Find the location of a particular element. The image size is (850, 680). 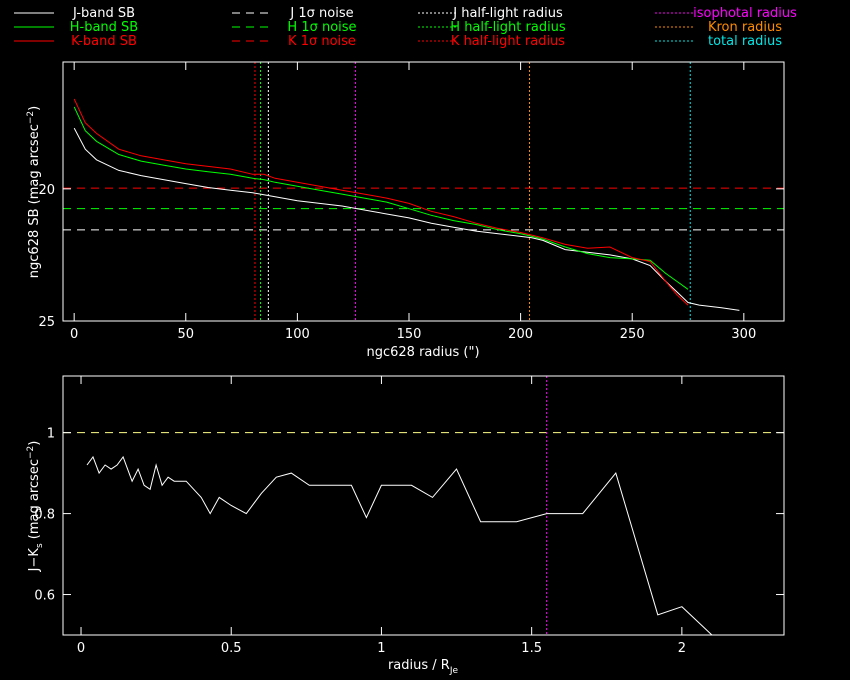

color-y-axis-label: J−Ks (mag arcsec−2) is located at coordinates (35, 507).